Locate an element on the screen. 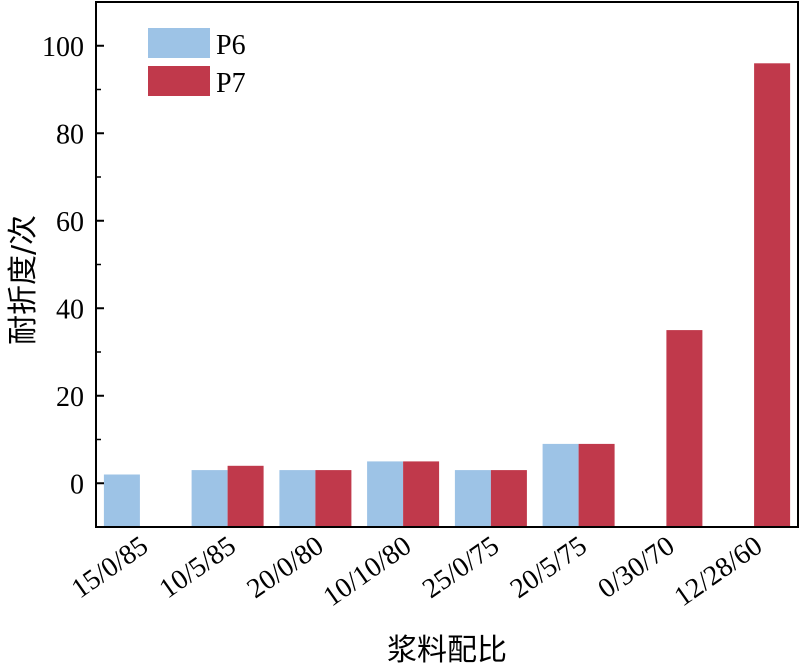 Image resolution: width=807 pixels, height=671 pixels. x-tick-label: 25/0/75 is located at coordinates (461, 567).